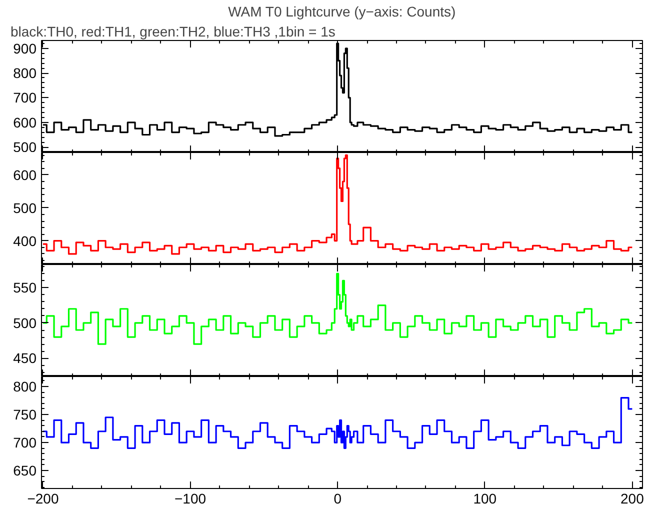 This screenshot has height=515, width=660. I want to click on y-tick-label: 900, so click(25, 48).